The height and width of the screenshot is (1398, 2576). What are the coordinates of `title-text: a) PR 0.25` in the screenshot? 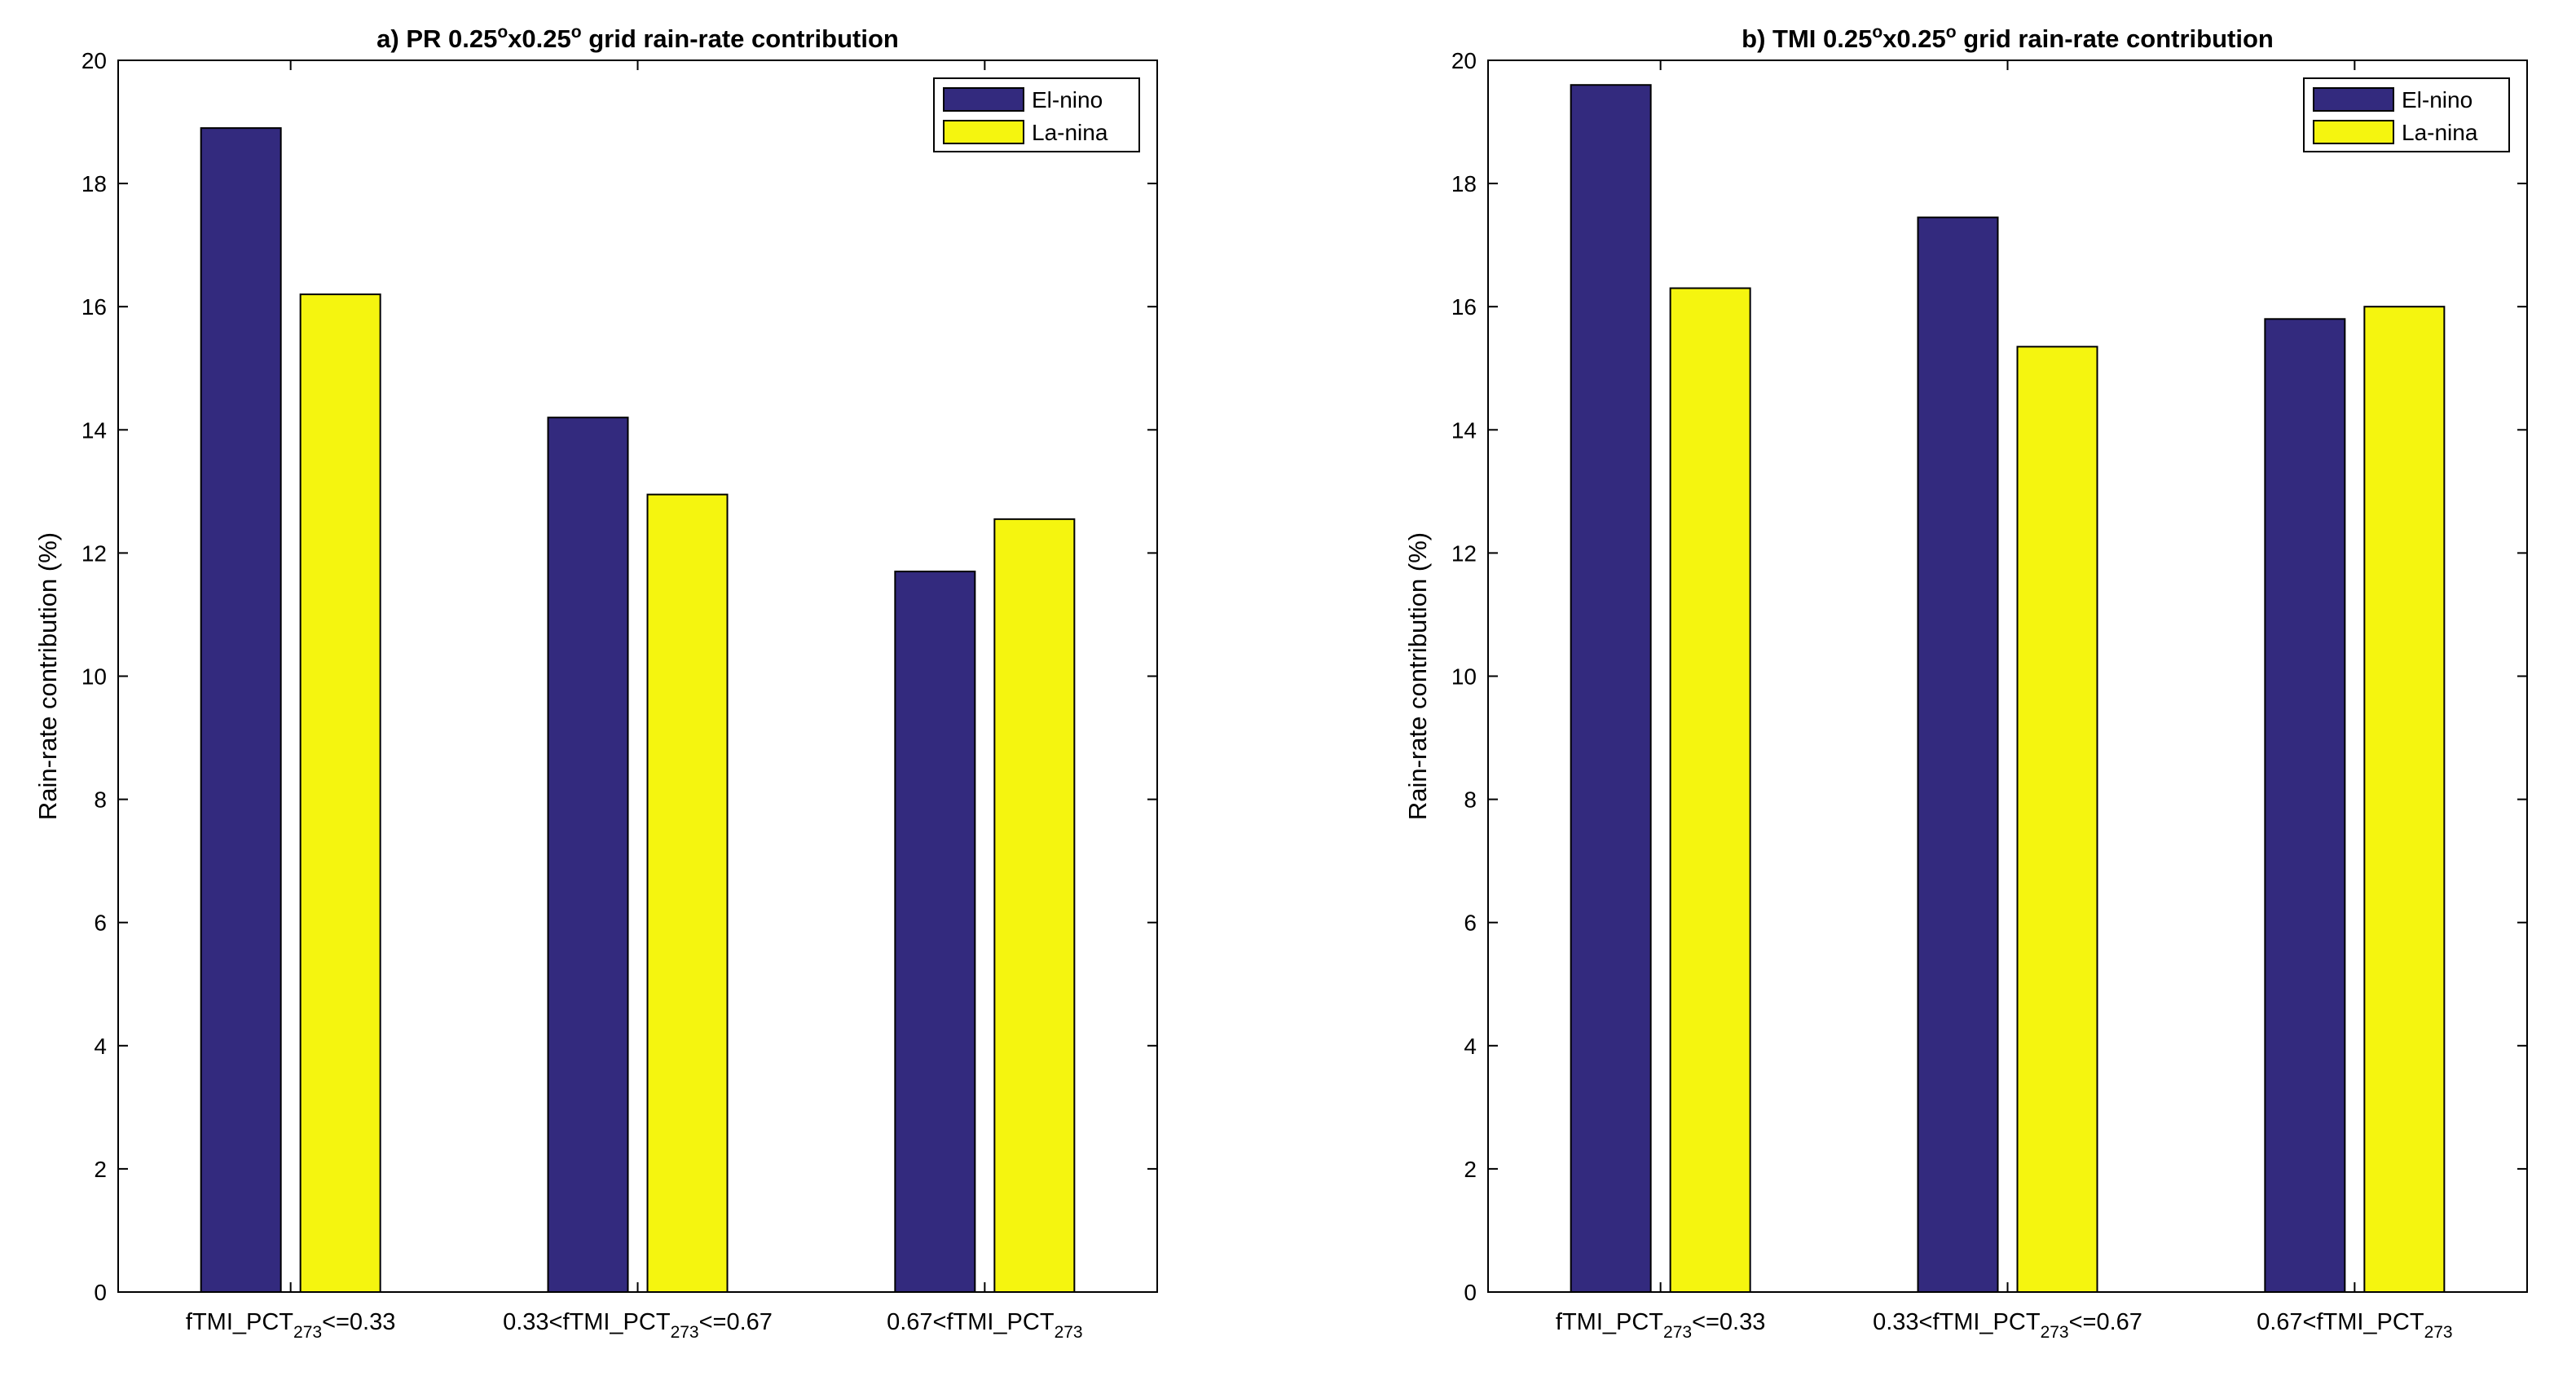 It's located at (437, 38).